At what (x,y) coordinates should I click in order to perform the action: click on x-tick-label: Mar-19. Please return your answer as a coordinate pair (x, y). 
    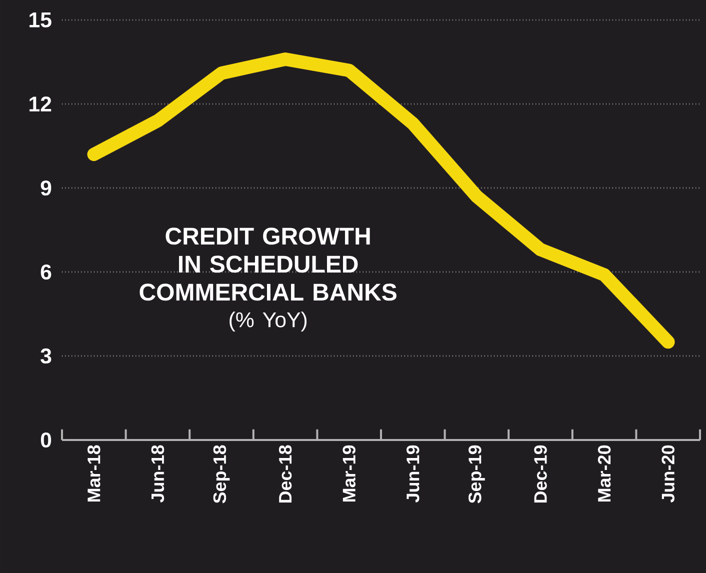
    Looking at the image, I should click on (349, 473).